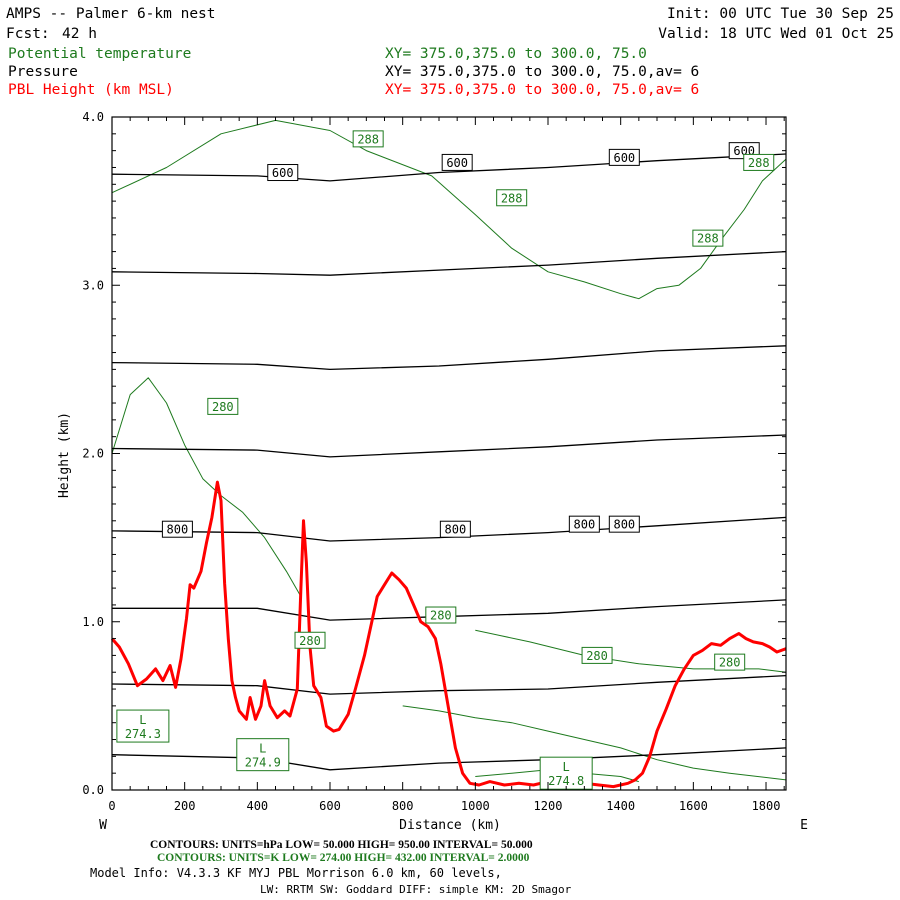 Image resolution: width=900 pixels, height=900 pixels. I want to click on x-tick-label: 200, so click(185, 806).